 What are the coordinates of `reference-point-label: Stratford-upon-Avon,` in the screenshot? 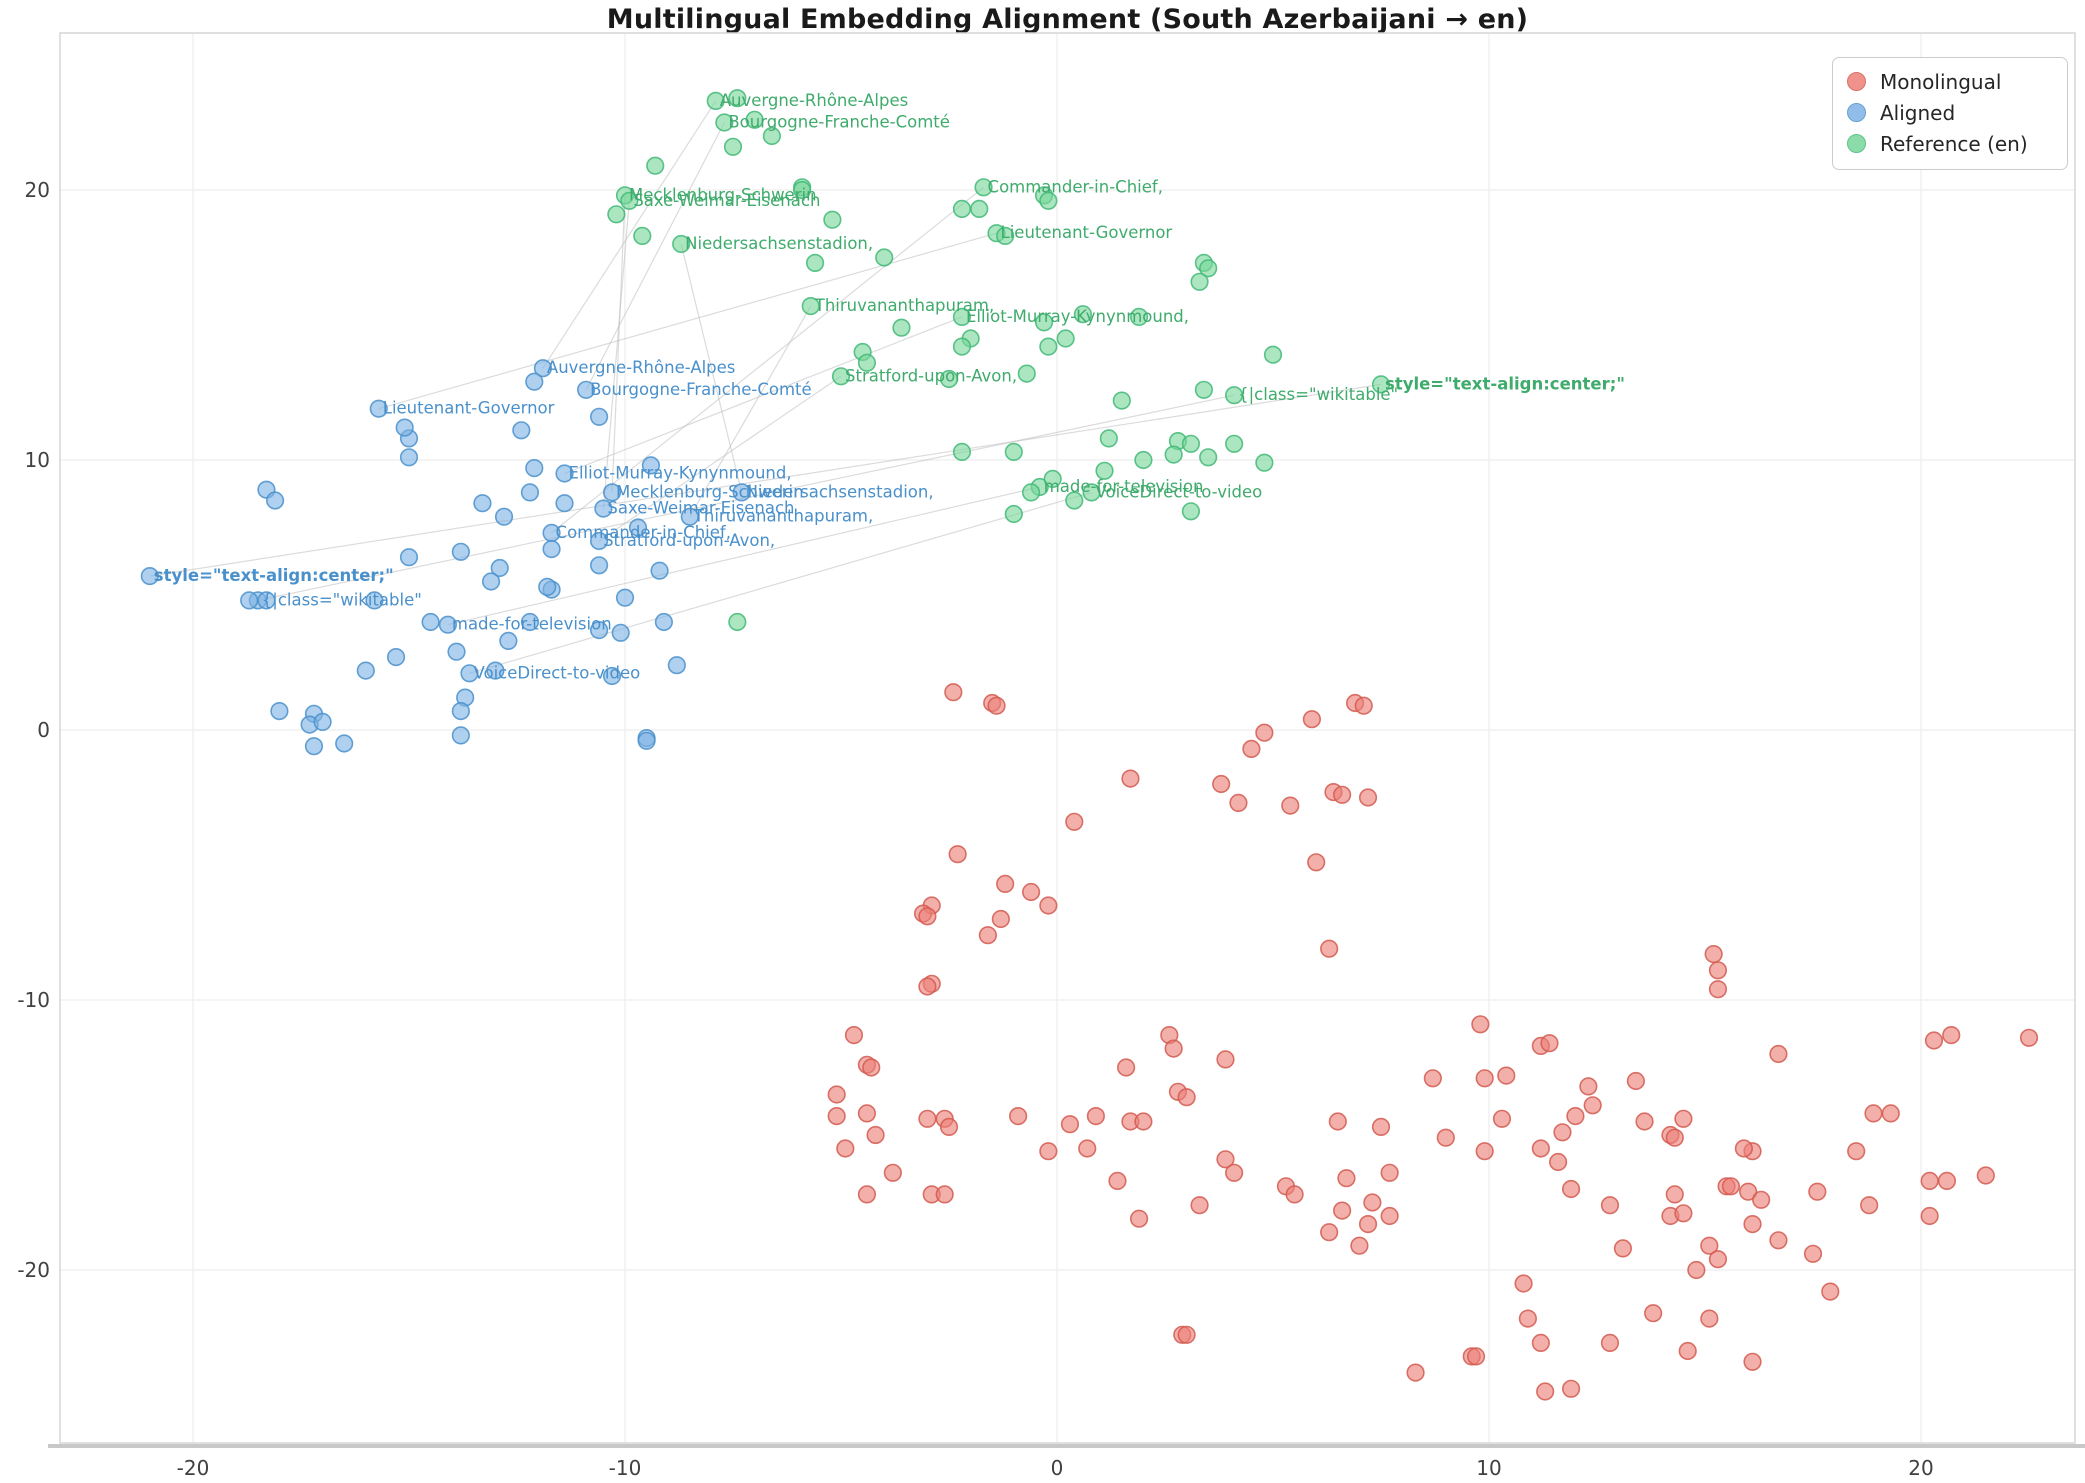 It's located at (931, 375).